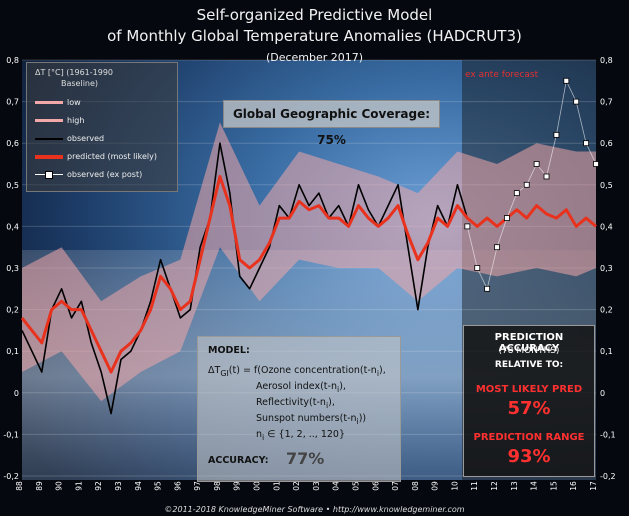 Image resolution: width=629 pixels, height=516 pixels. What do you see at coordinates (291, 402) in the screenshot?
I see `model-text: Reflectivity(t-n` at bounding box center [291, 402].